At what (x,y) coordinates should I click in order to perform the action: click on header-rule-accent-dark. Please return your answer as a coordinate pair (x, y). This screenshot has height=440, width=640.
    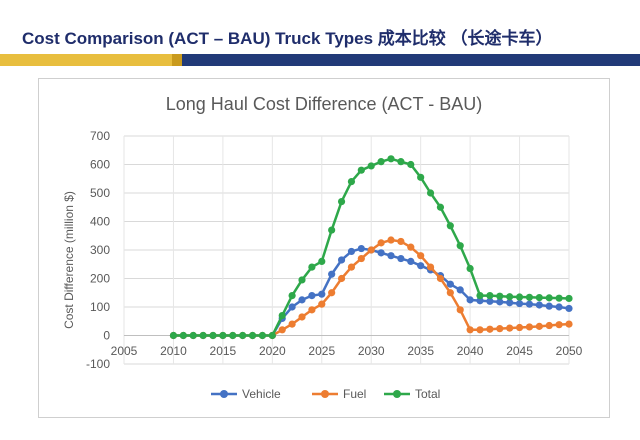
    Looking at the image, I should click on (177, 60).